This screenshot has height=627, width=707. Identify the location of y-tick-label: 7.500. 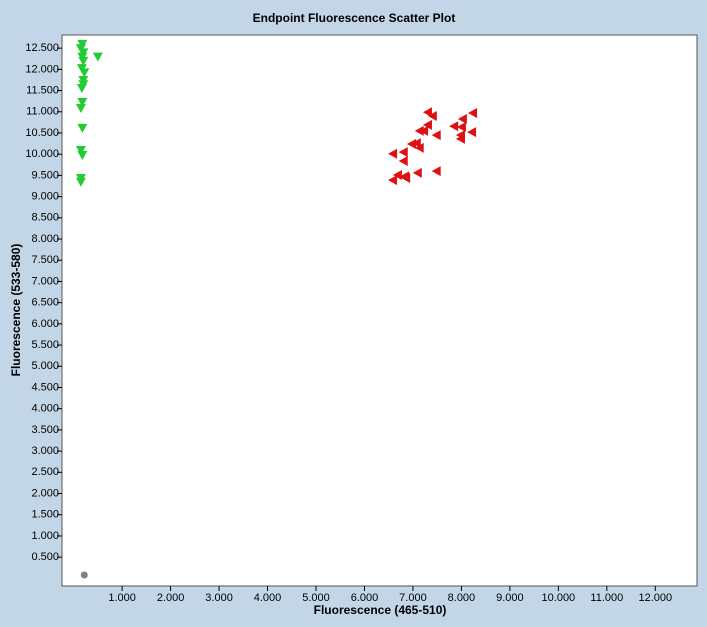
(45, 260).